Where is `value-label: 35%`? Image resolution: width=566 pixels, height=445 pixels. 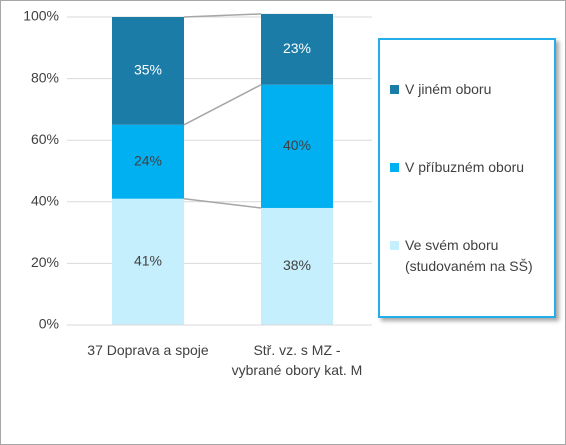 value-label: 35% is located at coordinates (148, 70).